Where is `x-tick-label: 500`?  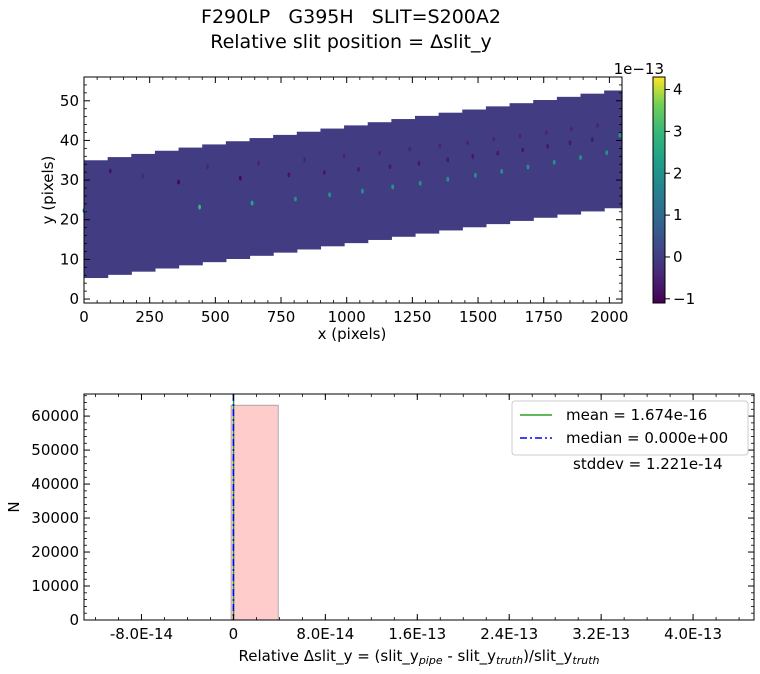
x-tick-label: 500 is located at coordinates (215, 317).